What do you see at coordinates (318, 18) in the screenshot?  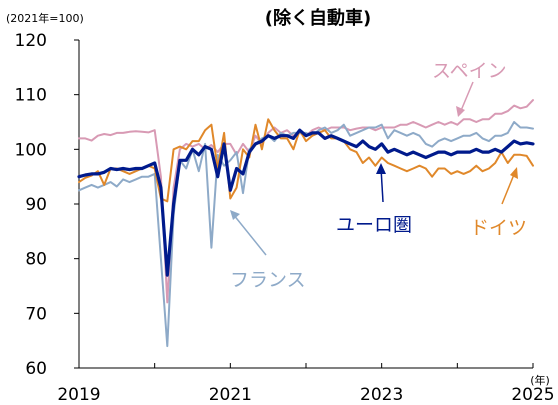 I see `chart-title: (除く自動車)` at bounding box center [318, 18].